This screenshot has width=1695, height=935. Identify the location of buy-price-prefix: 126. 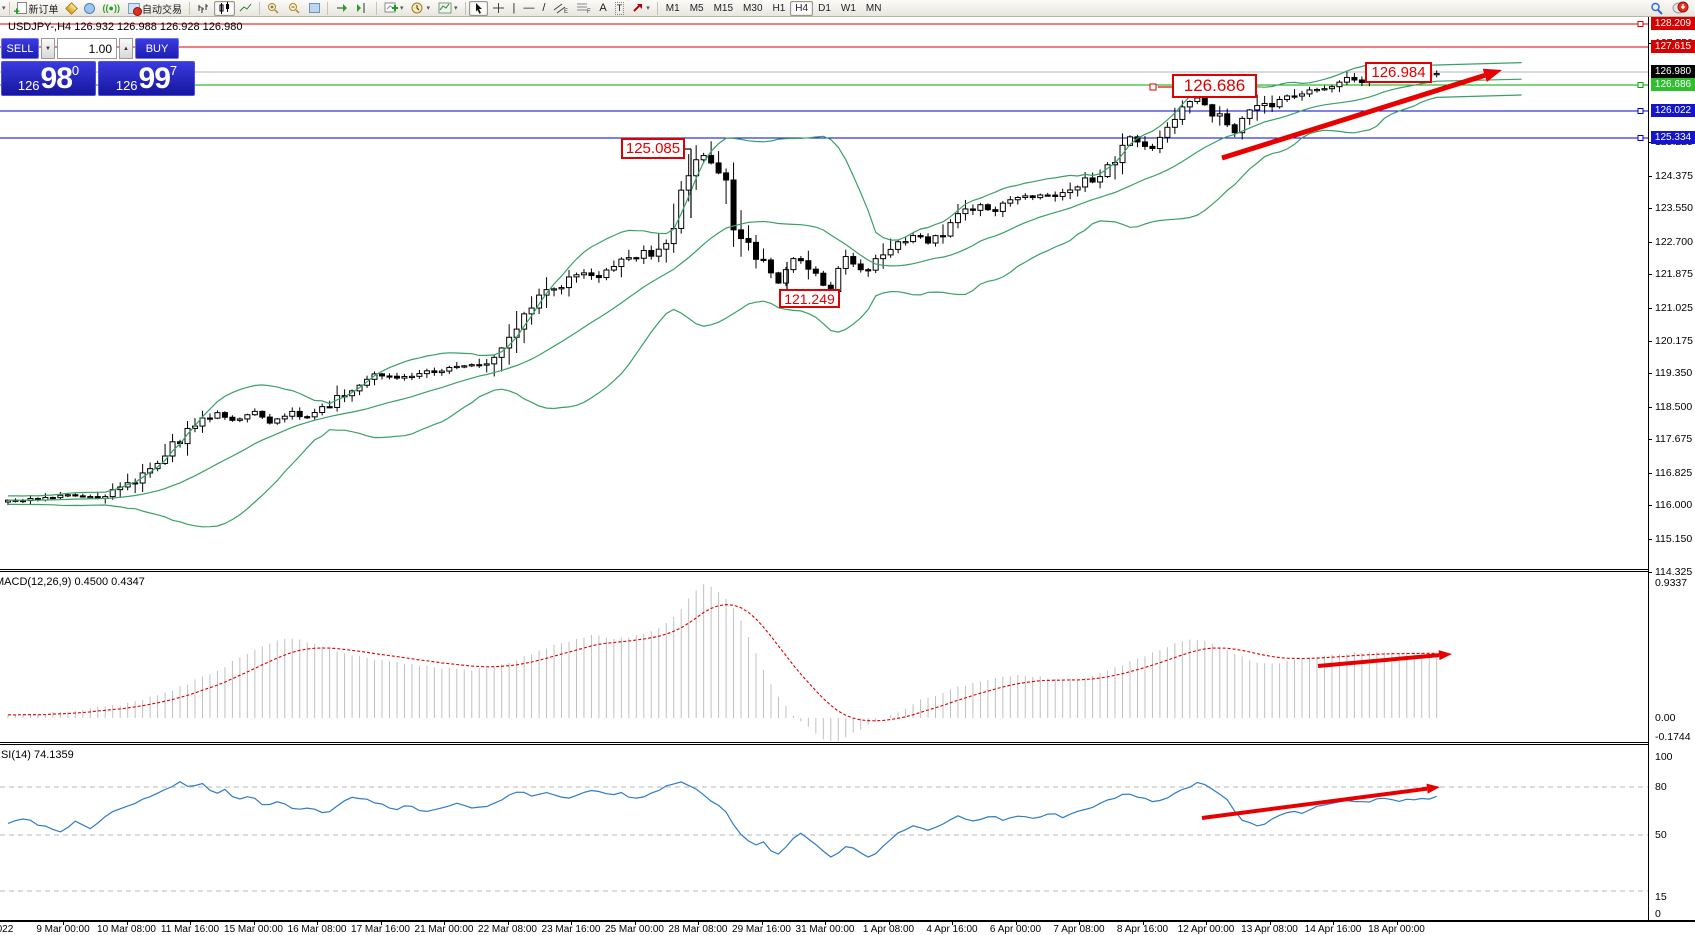
(126, 85).